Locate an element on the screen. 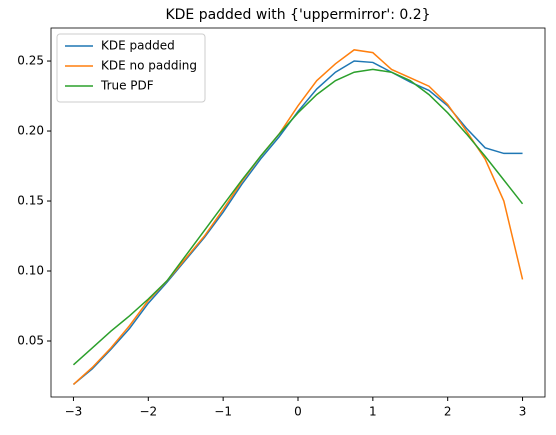  x-tick-label: −1 is located at coordinates (223, 412).